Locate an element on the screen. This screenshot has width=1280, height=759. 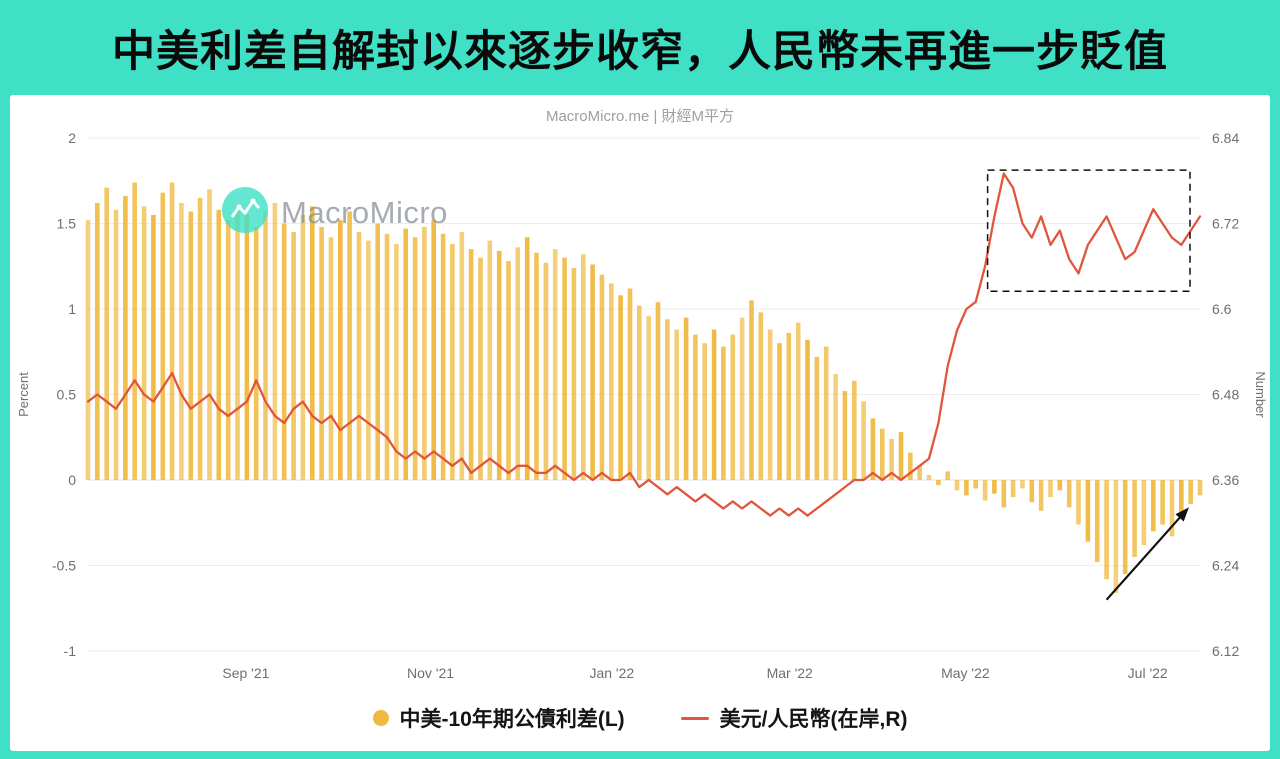
x-tick-label: May '22 is located at coordinates (965, 673).